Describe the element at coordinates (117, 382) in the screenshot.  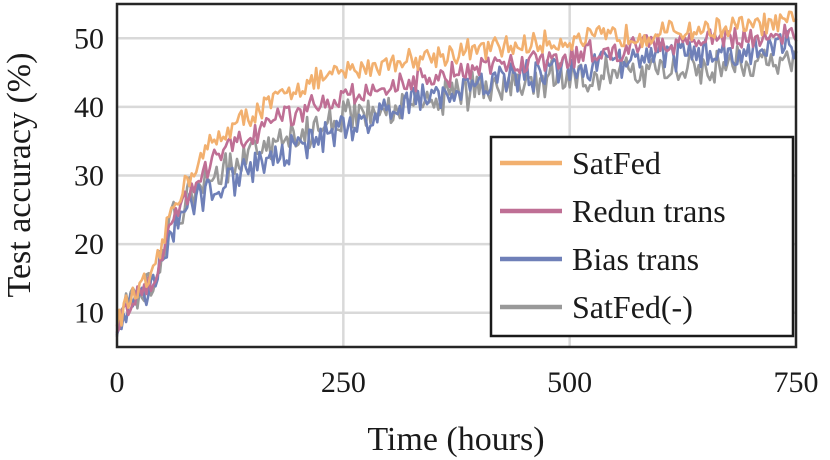
I see `x-tick-label: 0` at that location.